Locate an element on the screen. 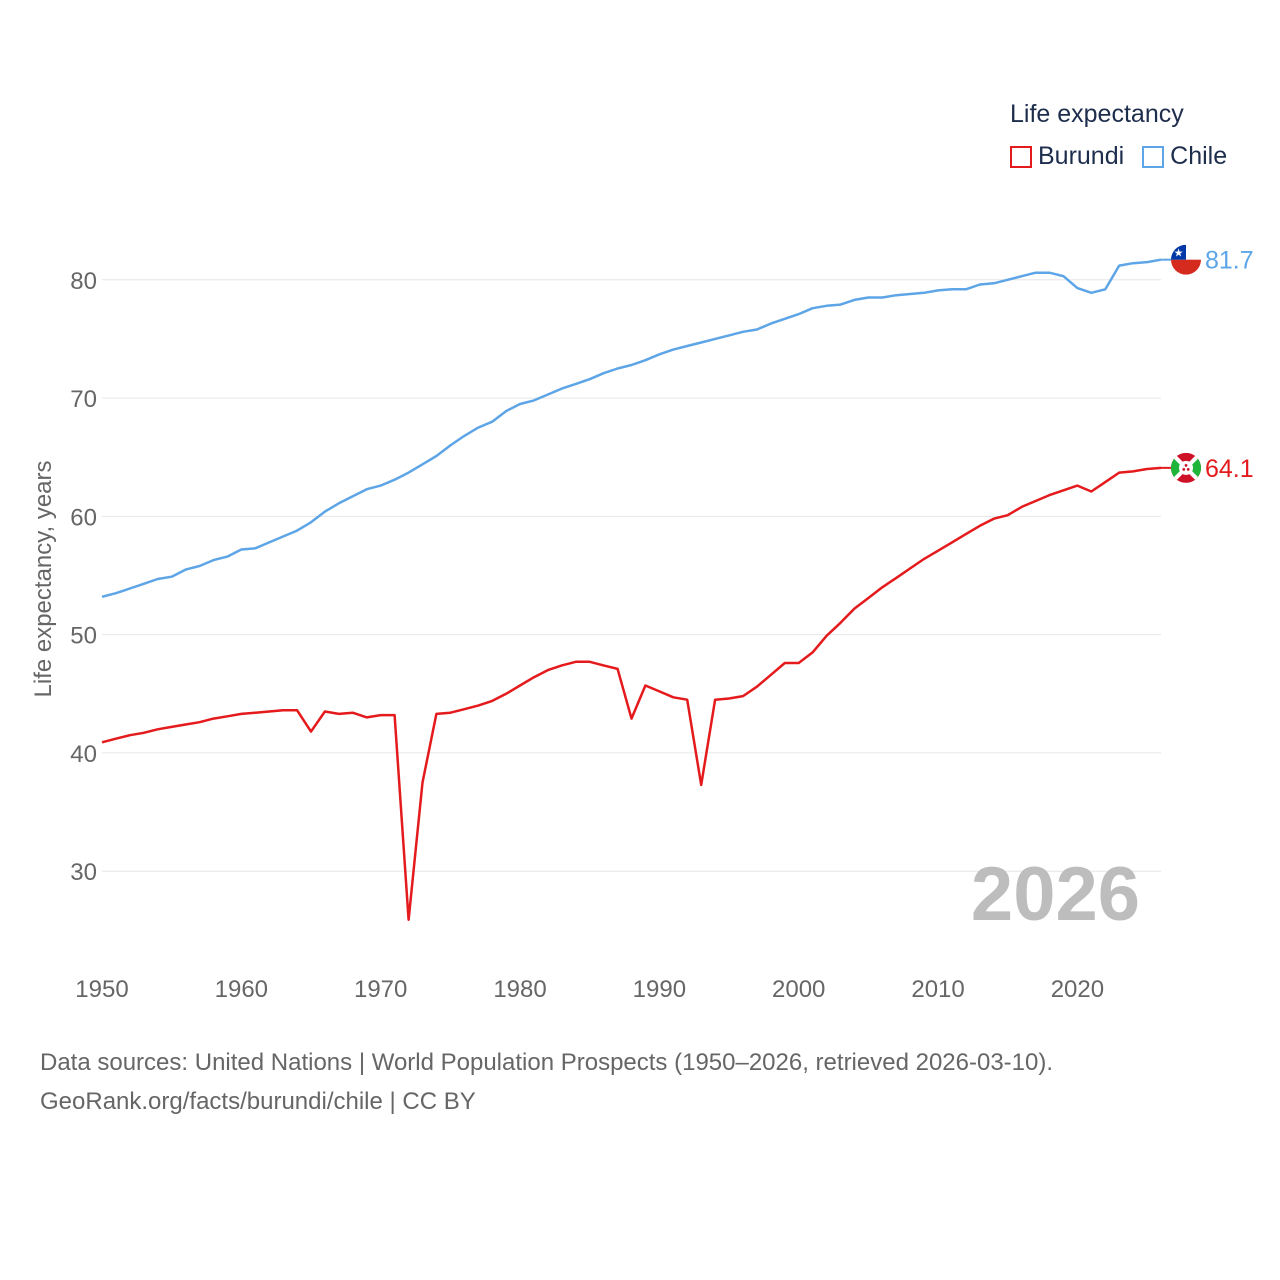 This screenshot has width=1280, height=1280. x-tick-label: 1960 is located at coordinates (241, 989).